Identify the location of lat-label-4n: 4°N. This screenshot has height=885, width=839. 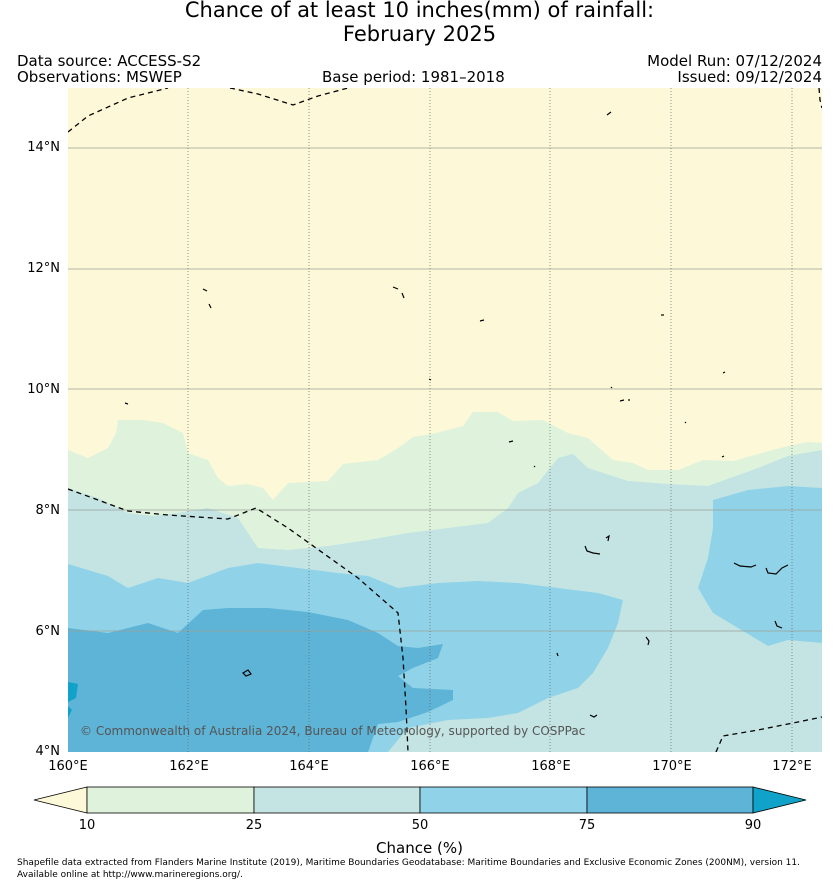
(48, 751).